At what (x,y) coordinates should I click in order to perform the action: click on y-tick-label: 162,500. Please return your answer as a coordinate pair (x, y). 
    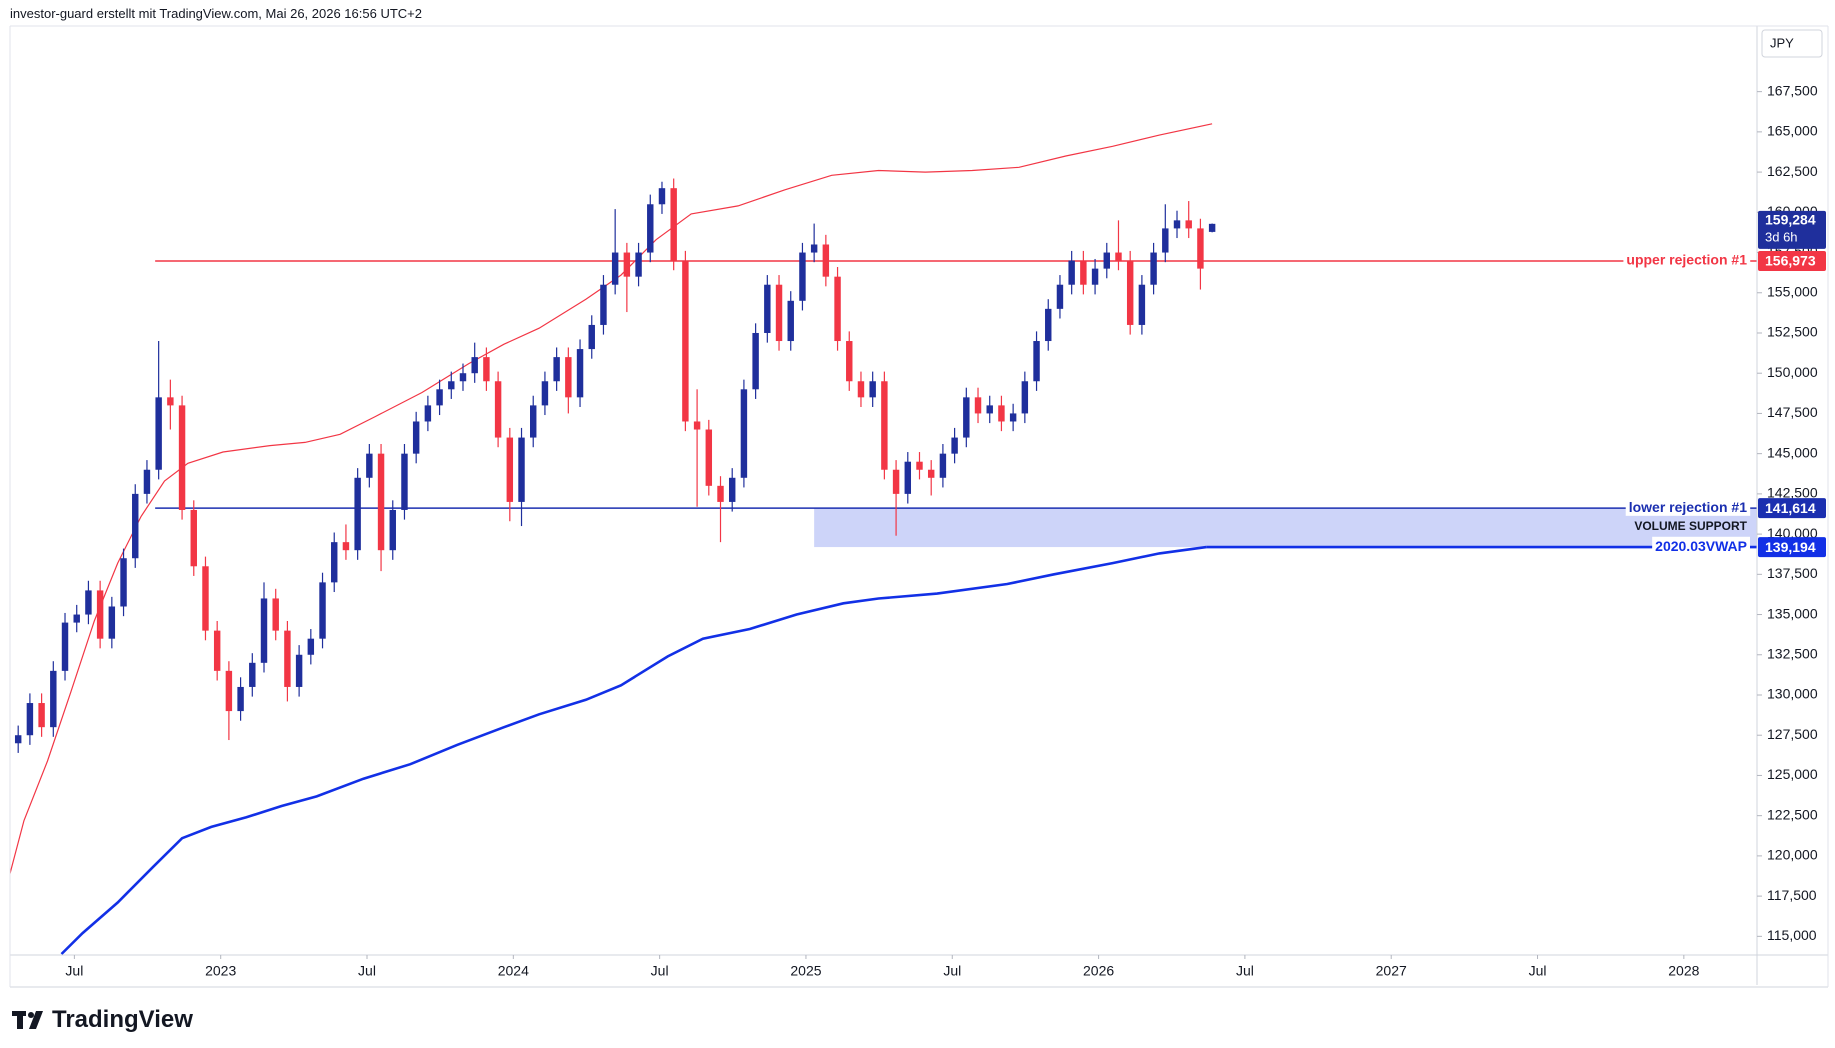
    Looking at the image, I should click on (1792, 171).